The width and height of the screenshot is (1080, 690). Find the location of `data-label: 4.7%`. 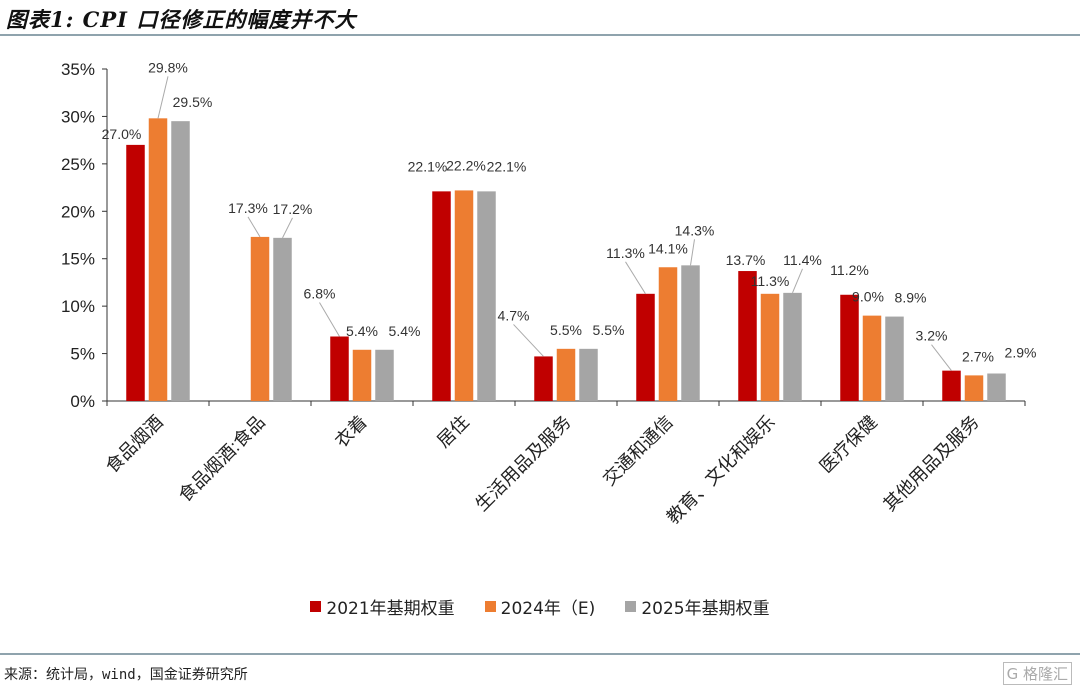

data-label: 4.7% is located at coordinates (514, 315).